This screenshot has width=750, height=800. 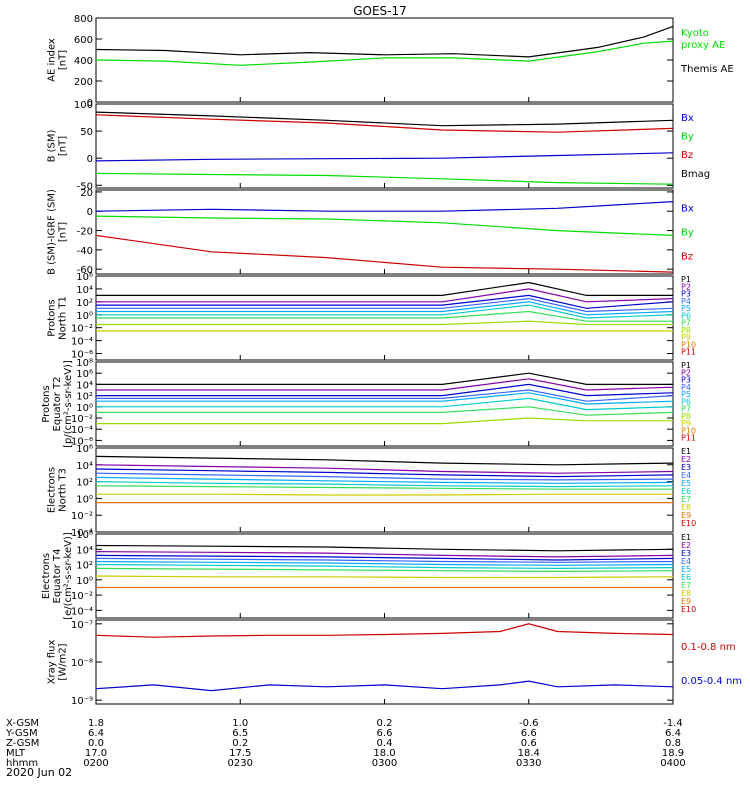 I want to click on x-axis-row-value: -0.6, so click(x=529, y=723).